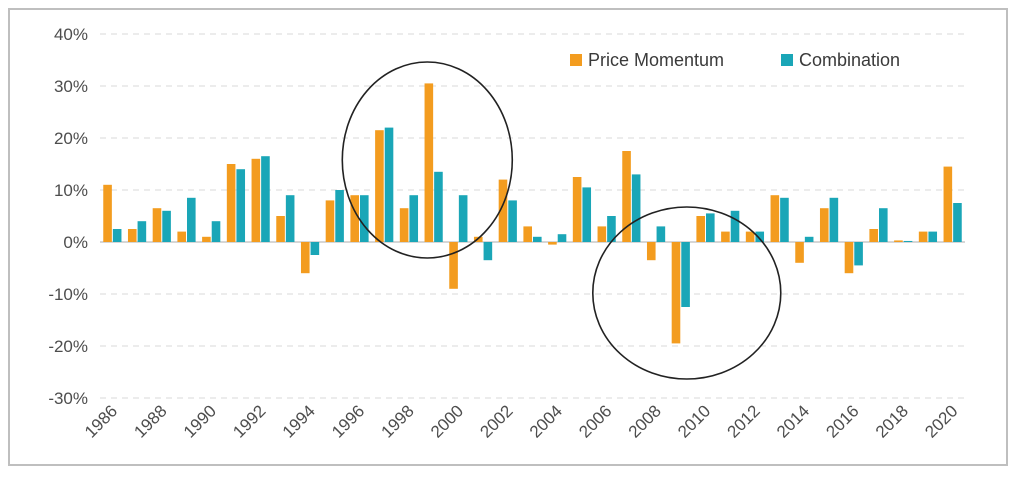 The height and width of the screenshot is (479, 1024). I want to click on x-tick-label: 1994, so click(299, 421).